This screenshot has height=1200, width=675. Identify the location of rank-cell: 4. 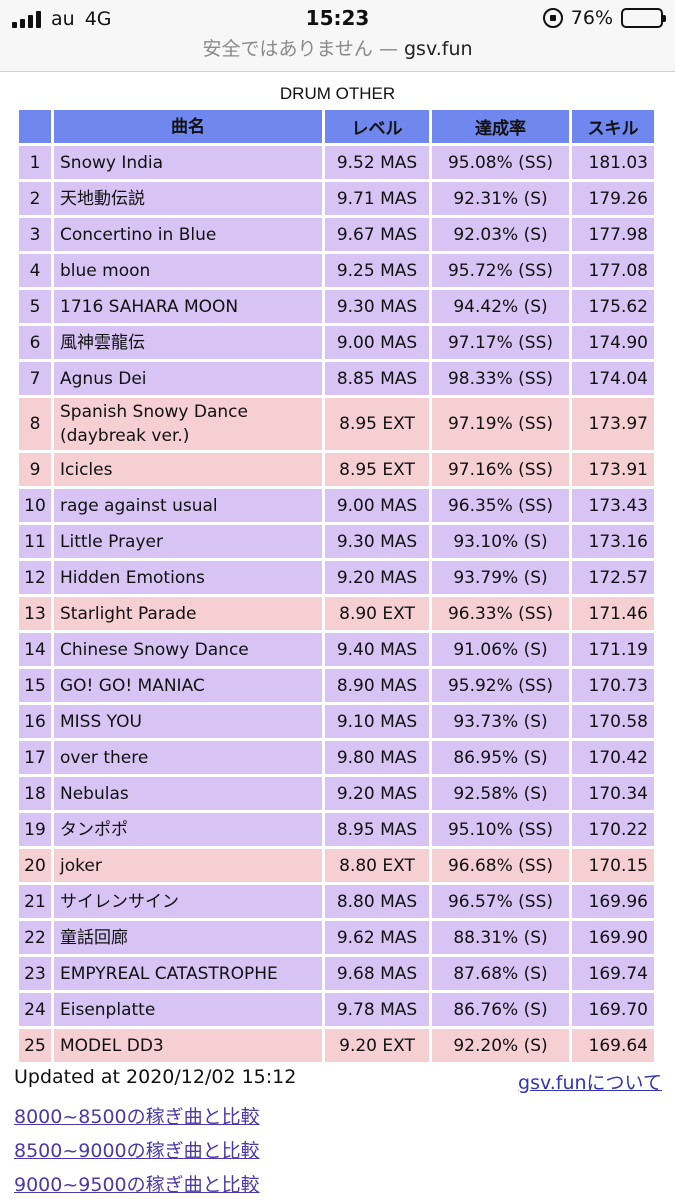
(35, 270).